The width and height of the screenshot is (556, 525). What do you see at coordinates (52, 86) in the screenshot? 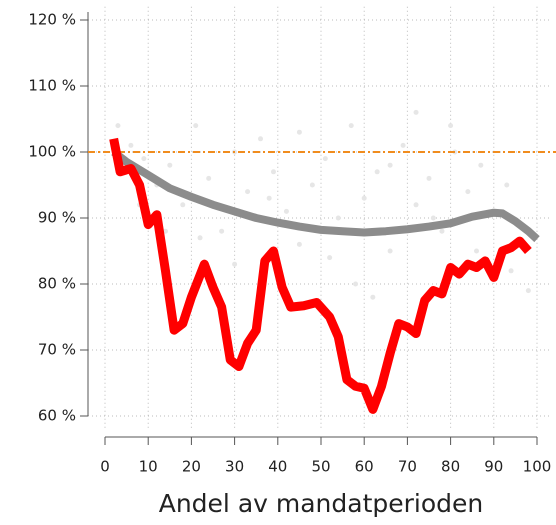
I see `y-tick-label: 110 %` at bounding box center [52, 86].